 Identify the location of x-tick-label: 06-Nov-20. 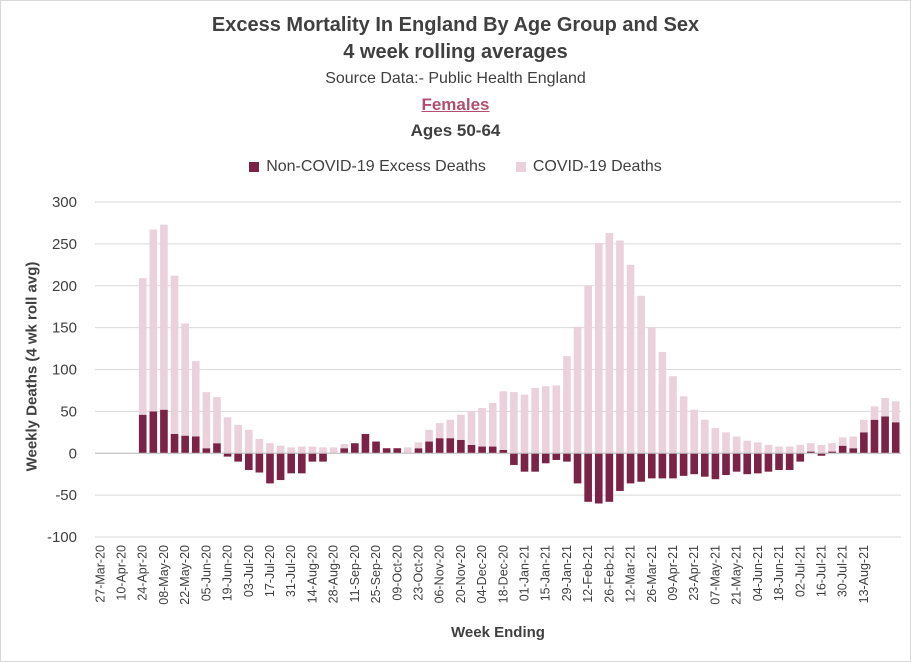
(440, 574).